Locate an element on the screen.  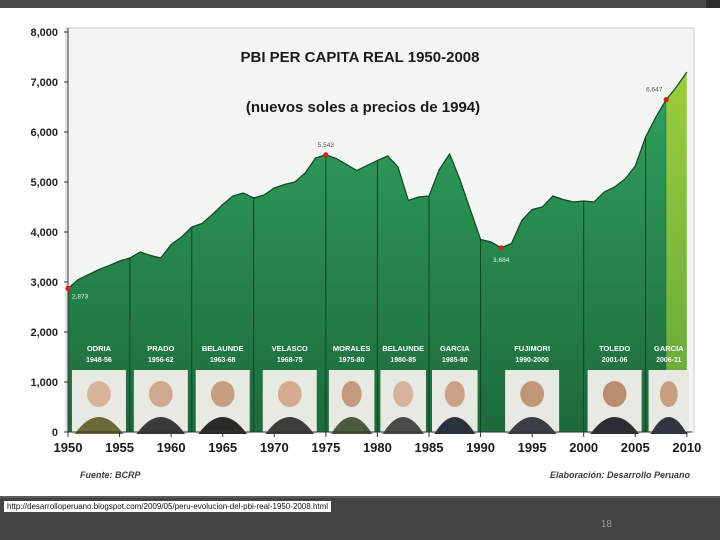
period-name: FUJIMORI is located at coordinates (532, 348).